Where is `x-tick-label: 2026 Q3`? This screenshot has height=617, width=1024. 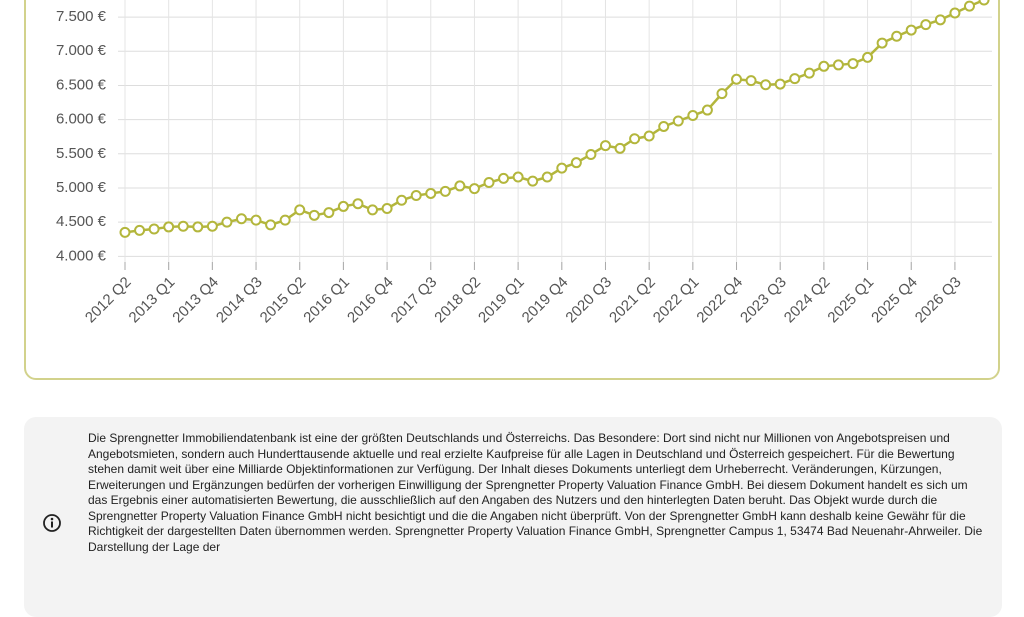
x-tick-label: 2026 Q3 is located at coordinates (938, 300).